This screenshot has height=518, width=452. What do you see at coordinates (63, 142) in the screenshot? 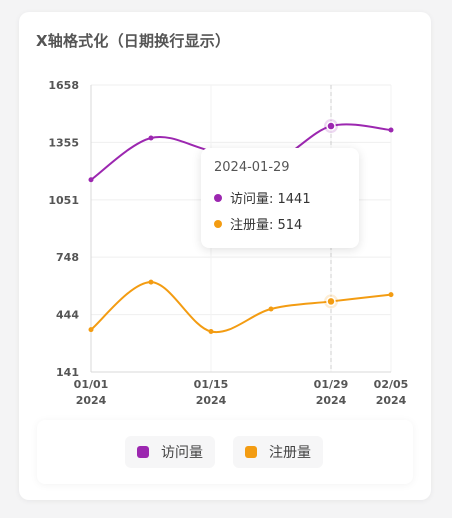
I see `y-tick-label: 1355` at bounding box center [63, 142].